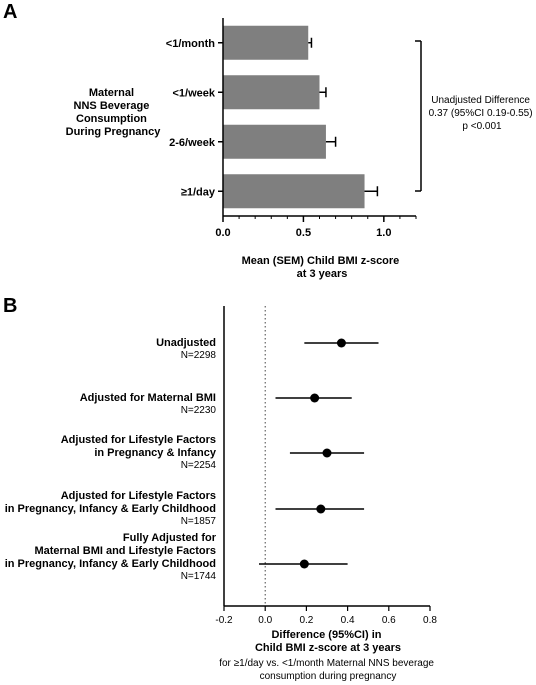 The image size is (536, 685). What do you see at coordinates (326, 635) in the screenshot?
I see `x-axis-title-line: Difference (95%CI) in` at bounding box center [326, 635].